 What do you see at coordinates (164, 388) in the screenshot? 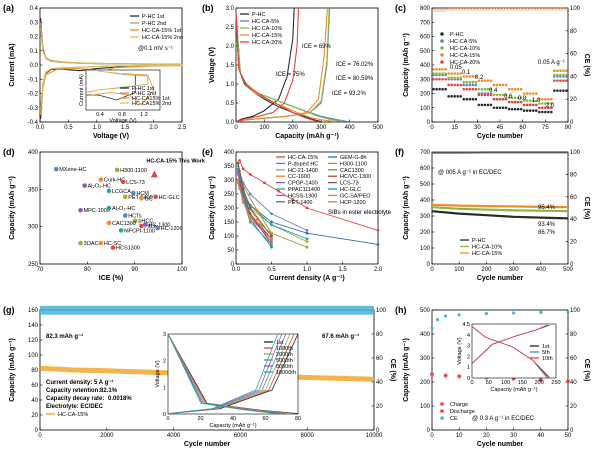
I see `inset-y-tick-label: 1` at bounding box center [164, 388].